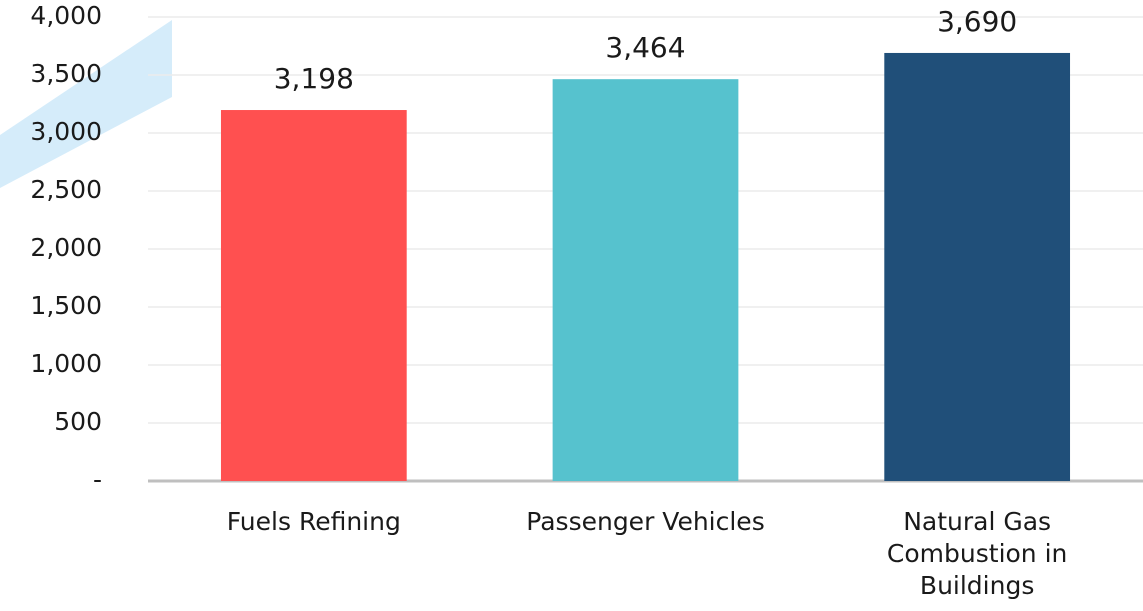  I want to click on y-tick-label: 1,500, so click(66, 305).